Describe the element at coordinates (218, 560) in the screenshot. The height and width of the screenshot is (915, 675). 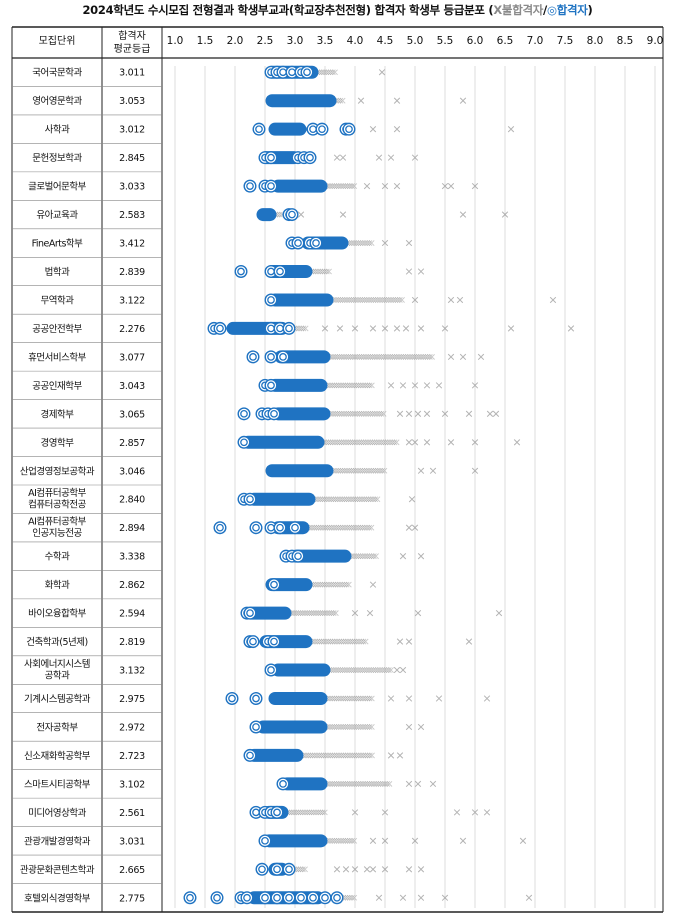
I see `table-row: 수학과 3.338` at that location.